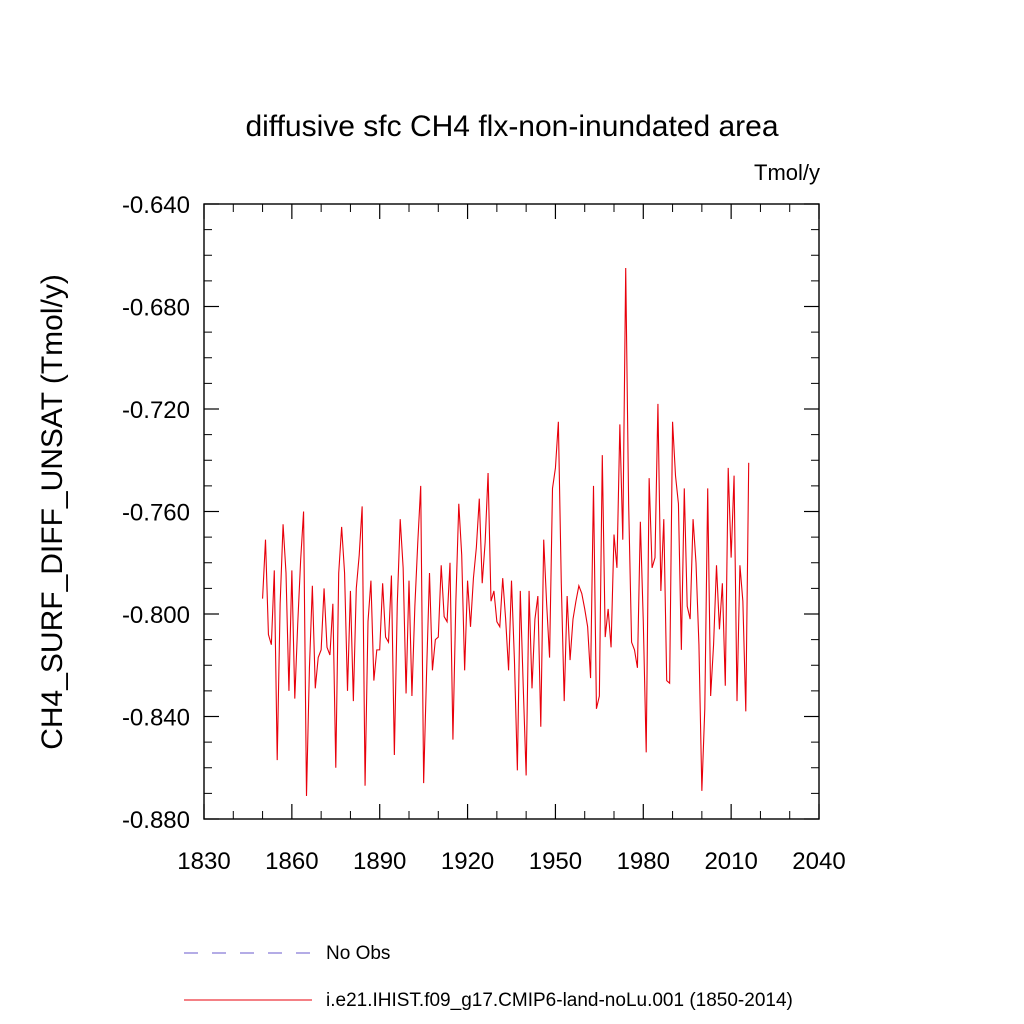  I want to click on x-tick-label: 1950, so click(555, 861).